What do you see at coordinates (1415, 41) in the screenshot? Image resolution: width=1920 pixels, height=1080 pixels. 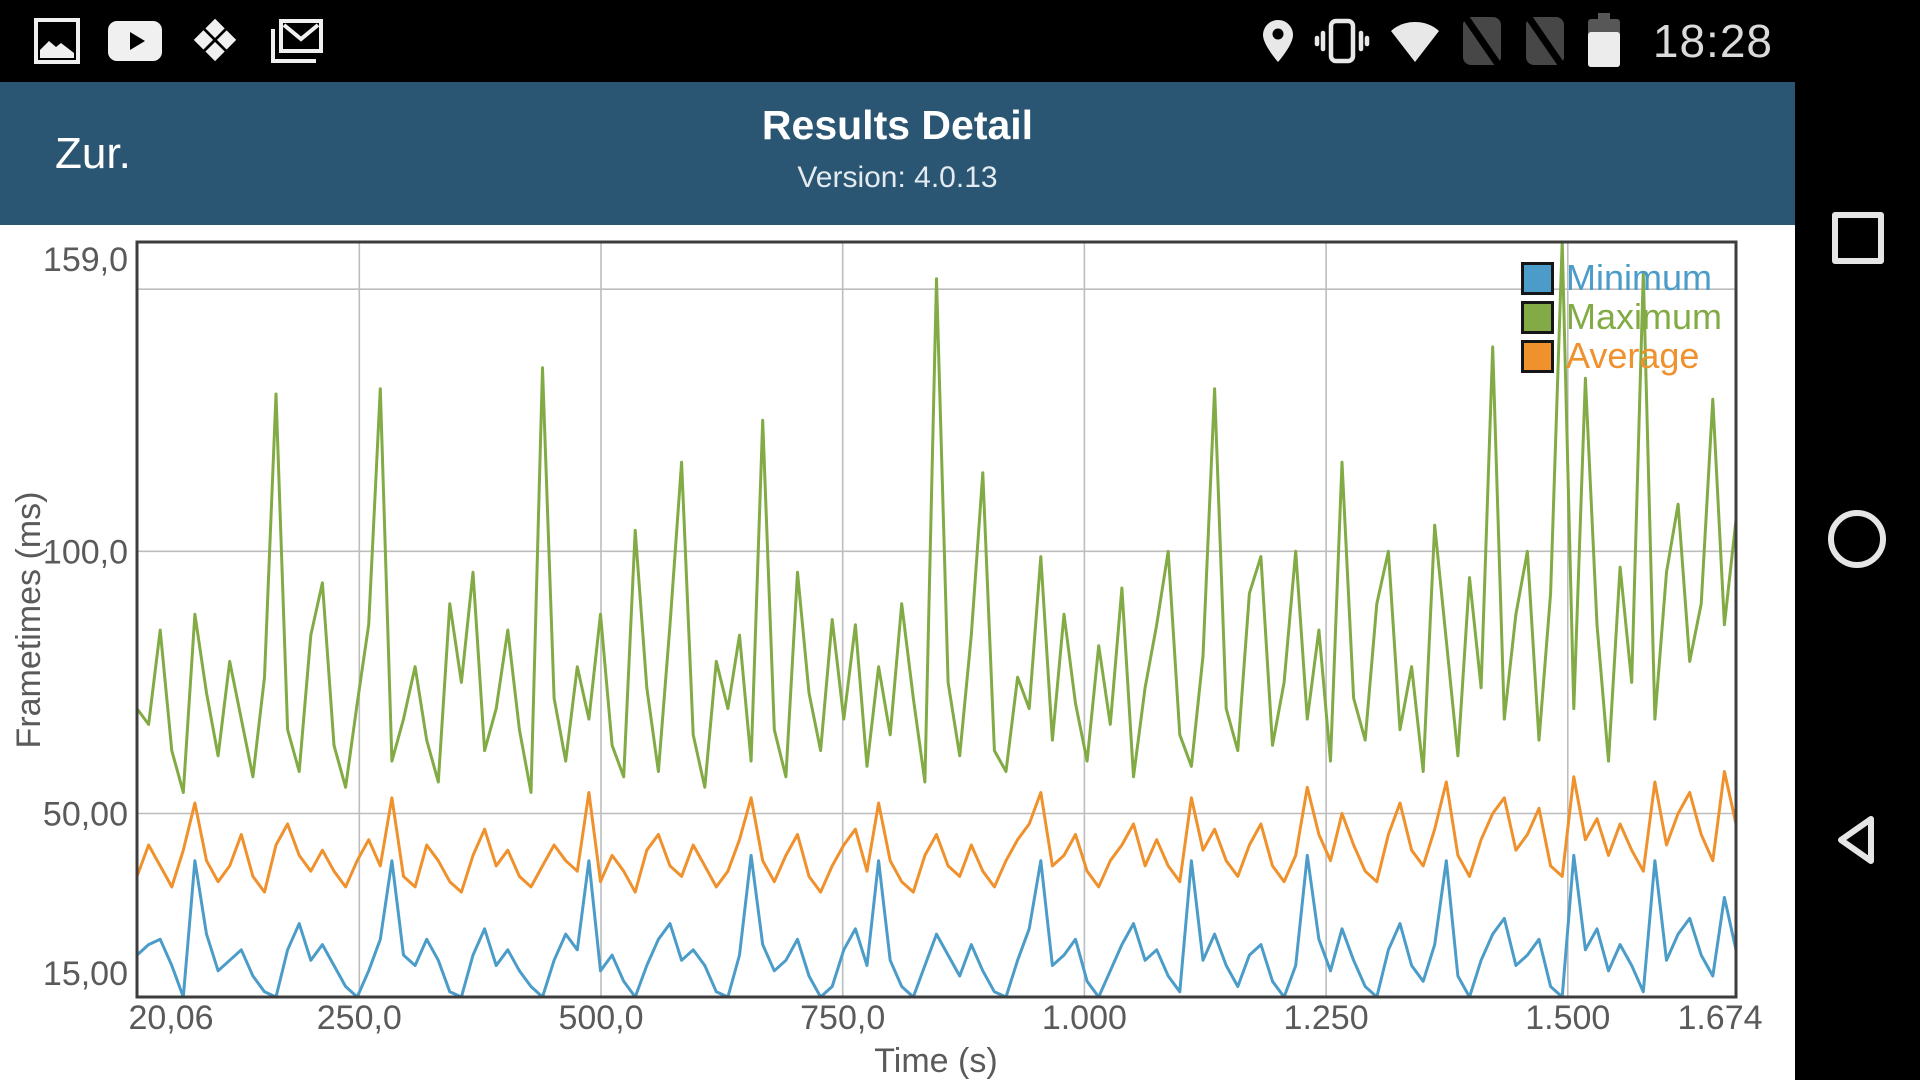 I see `wifi-icon` at bounding box center [1415, 41].